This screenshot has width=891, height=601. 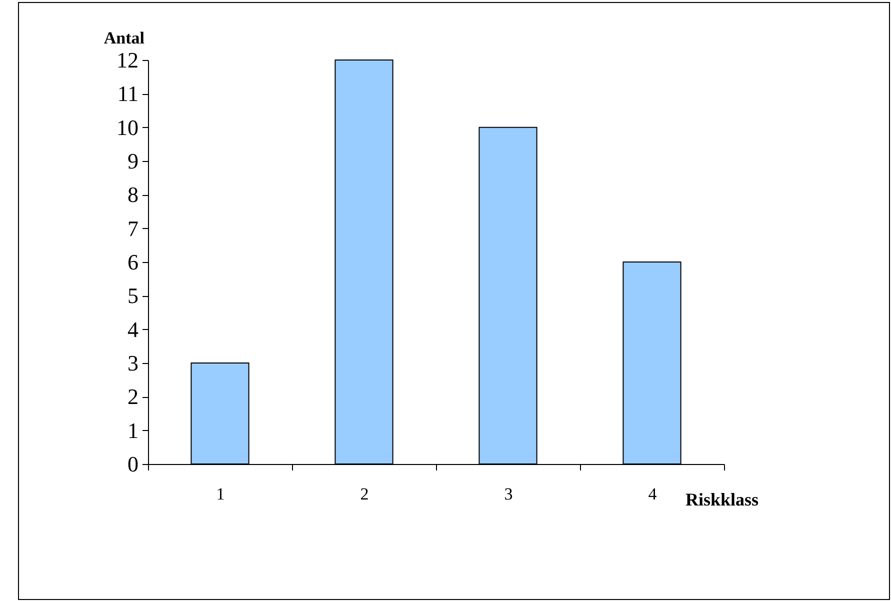 What do you see at coordinates (133, 397) in the screenshot?
I see `y-tick-label: 2` at bounding box center [133, 397].